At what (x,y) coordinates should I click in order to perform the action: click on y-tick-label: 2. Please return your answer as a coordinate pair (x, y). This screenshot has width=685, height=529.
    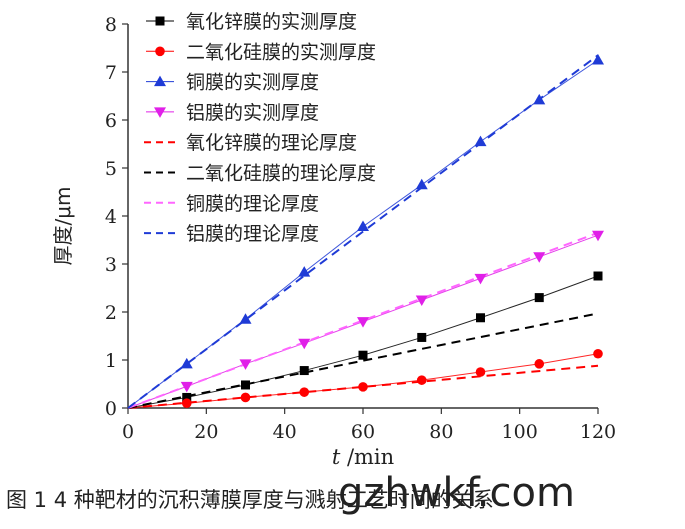
    Looking at the image, I should click on (111, 313).